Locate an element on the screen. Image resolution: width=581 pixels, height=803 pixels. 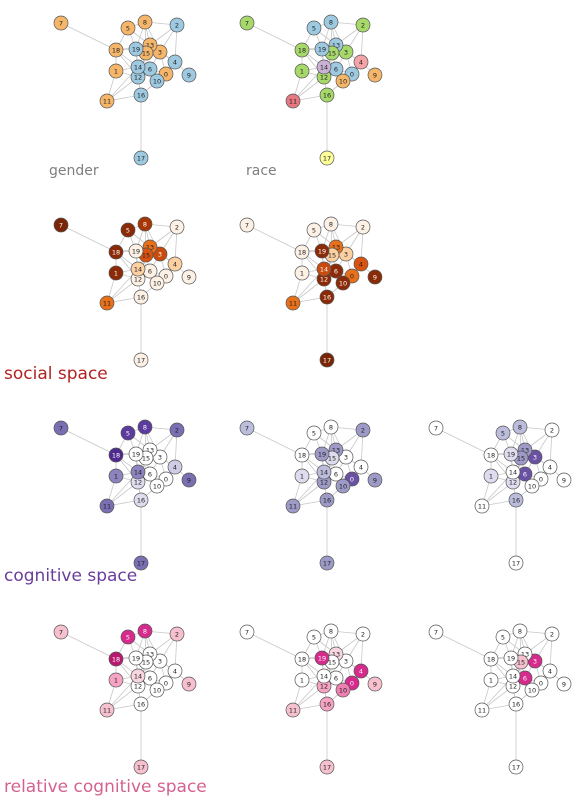
network-node-label: 13 is located at coordinates (336, 654).